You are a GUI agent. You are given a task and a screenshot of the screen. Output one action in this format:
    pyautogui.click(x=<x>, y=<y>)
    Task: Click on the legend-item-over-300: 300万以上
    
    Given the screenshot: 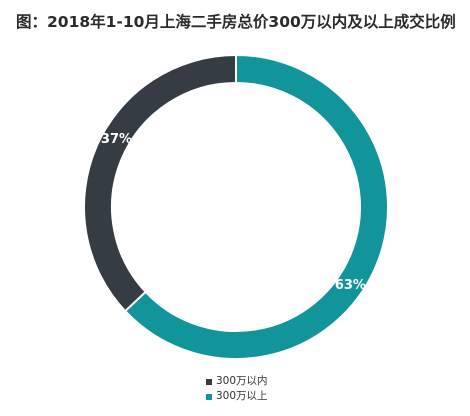 What is the action you would take?
    pyautogui.click(x=237, y=396)
    